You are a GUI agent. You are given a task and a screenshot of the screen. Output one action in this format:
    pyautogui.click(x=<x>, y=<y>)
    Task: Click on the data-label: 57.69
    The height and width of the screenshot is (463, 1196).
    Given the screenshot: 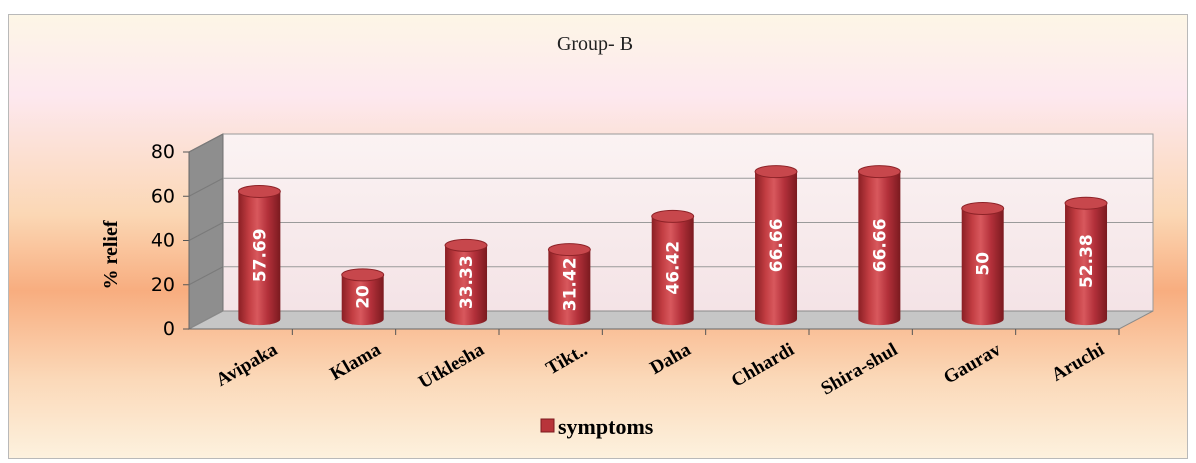 What is the action you would take?
    pyautogui.click(x=260, y=255)
    